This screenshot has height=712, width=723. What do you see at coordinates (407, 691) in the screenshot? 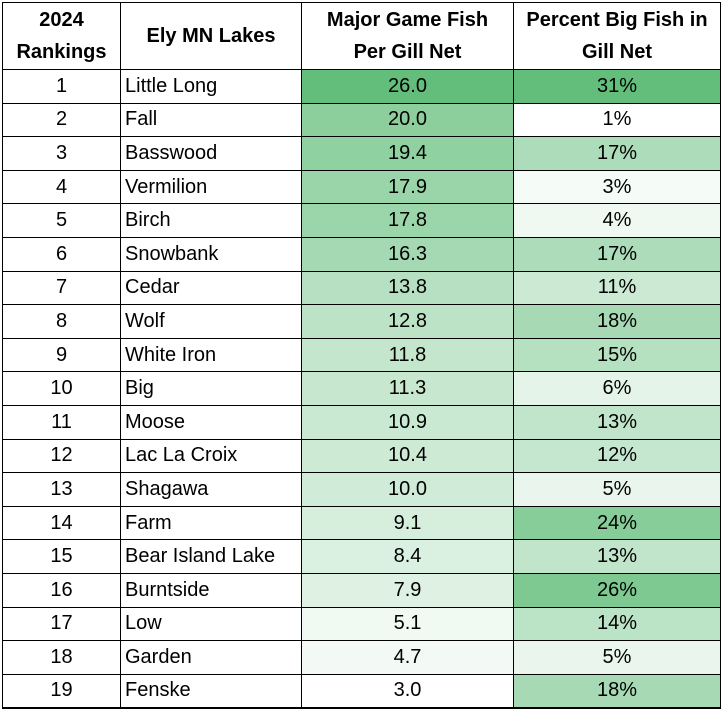
I see `game-fish-cell: 3.0` at bounding box center [407, 691].